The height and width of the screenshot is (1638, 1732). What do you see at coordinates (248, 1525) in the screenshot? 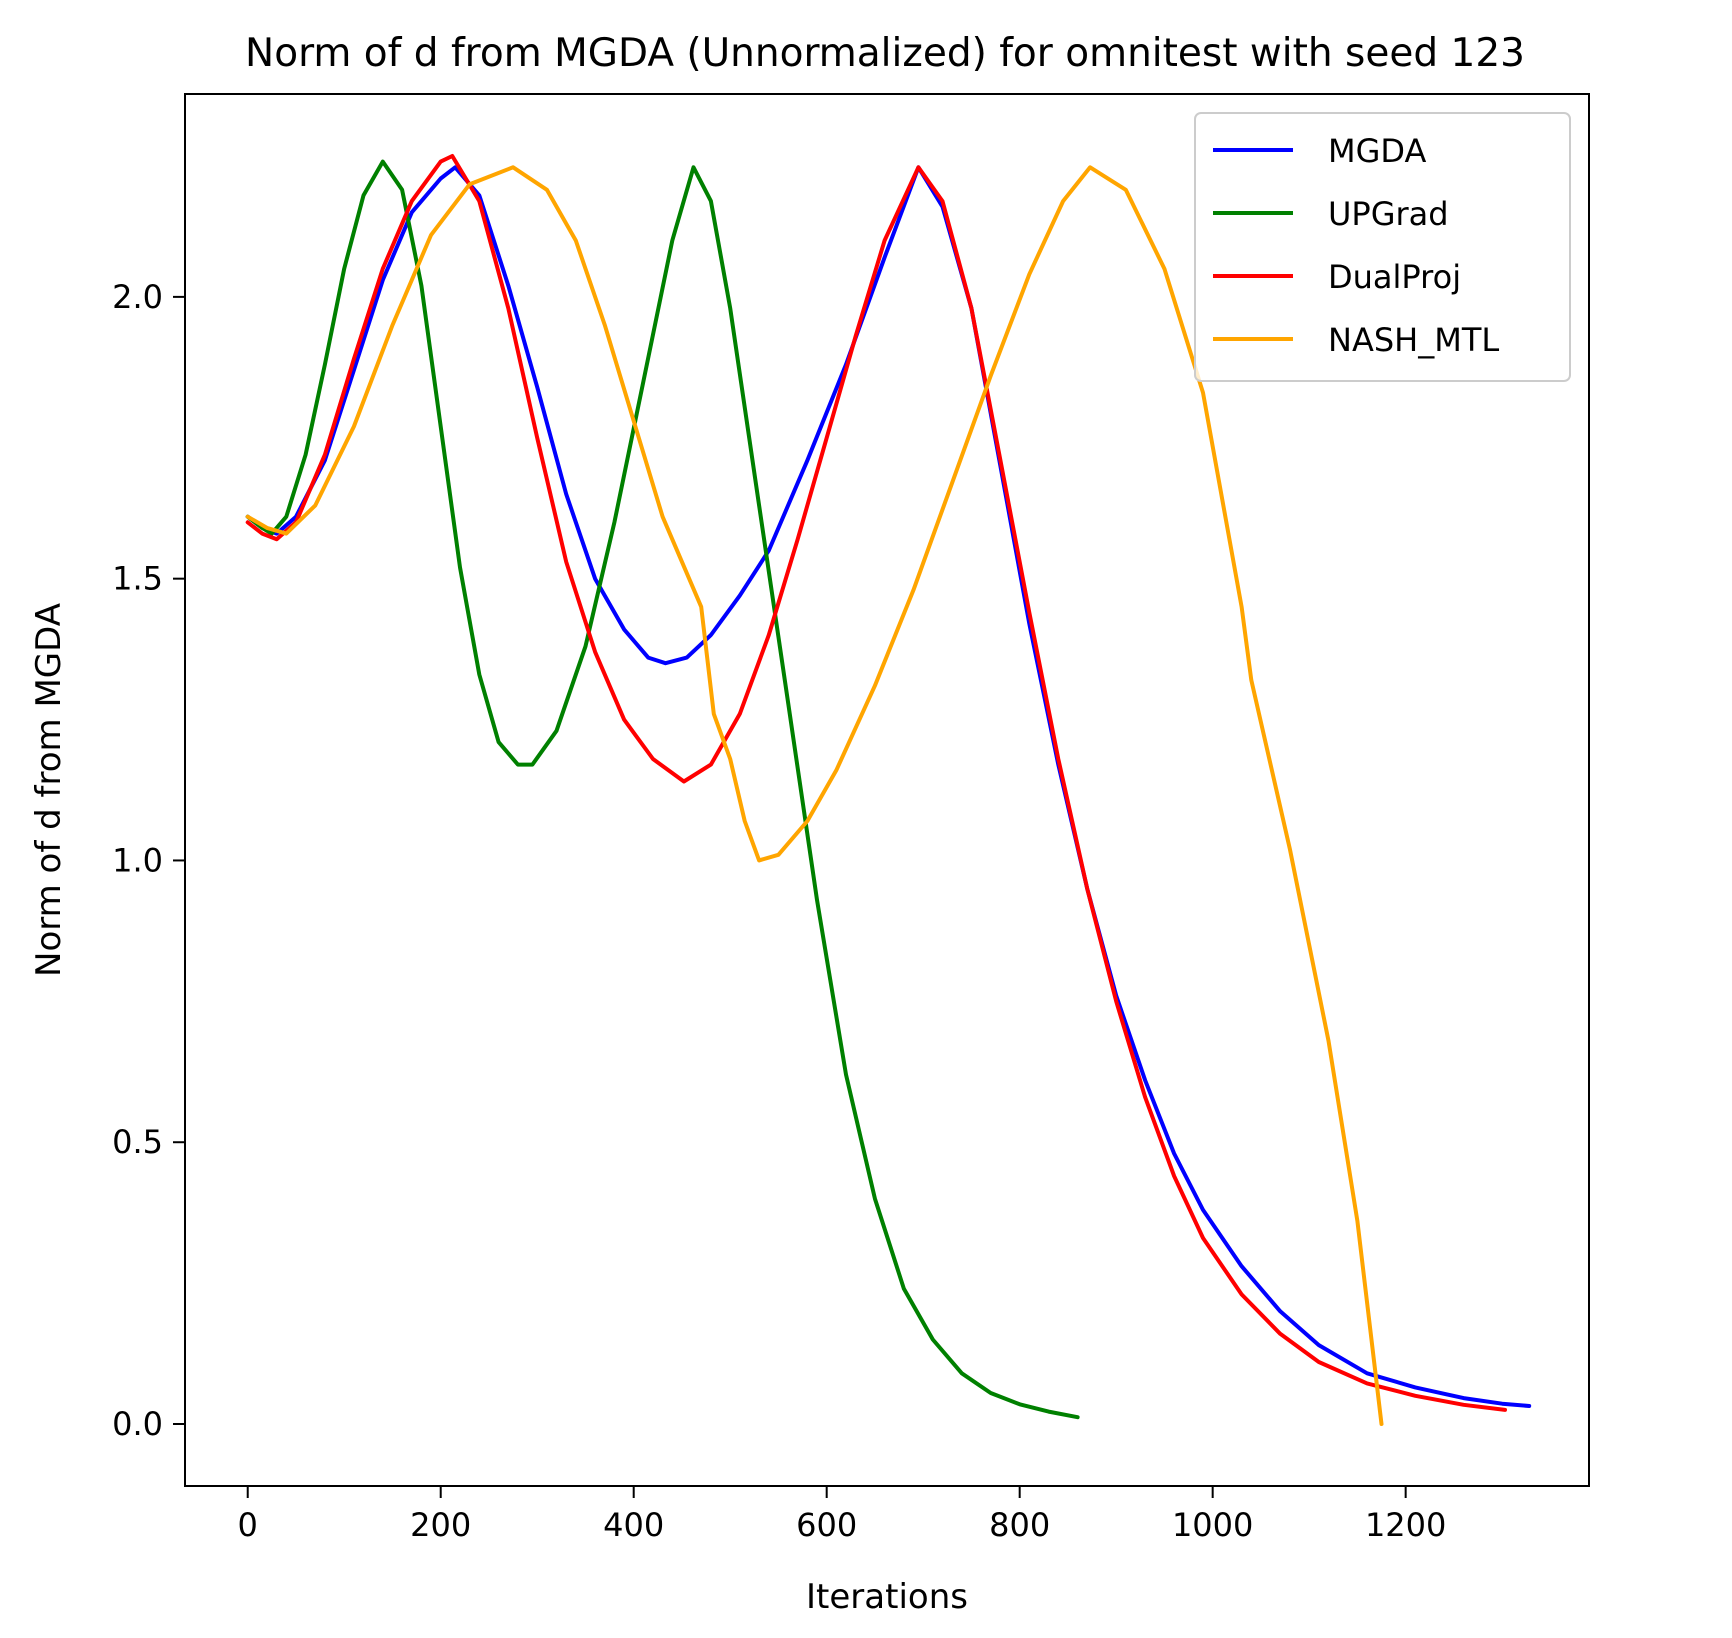
I see `x-tick-label: 0` at bounding box center [248, 1525].